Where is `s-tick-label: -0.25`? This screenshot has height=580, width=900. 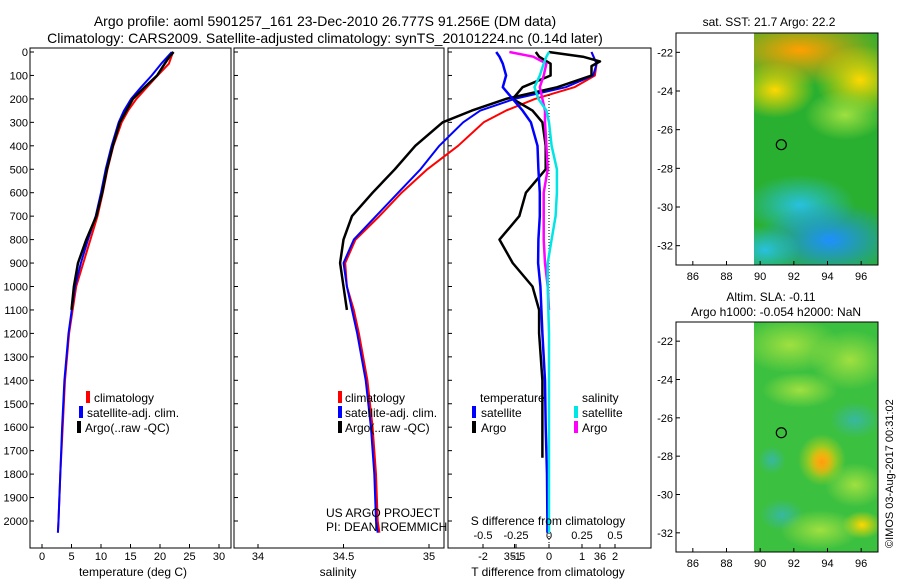 s-tick-label: -0.25 is located at coordinates (515, 536).